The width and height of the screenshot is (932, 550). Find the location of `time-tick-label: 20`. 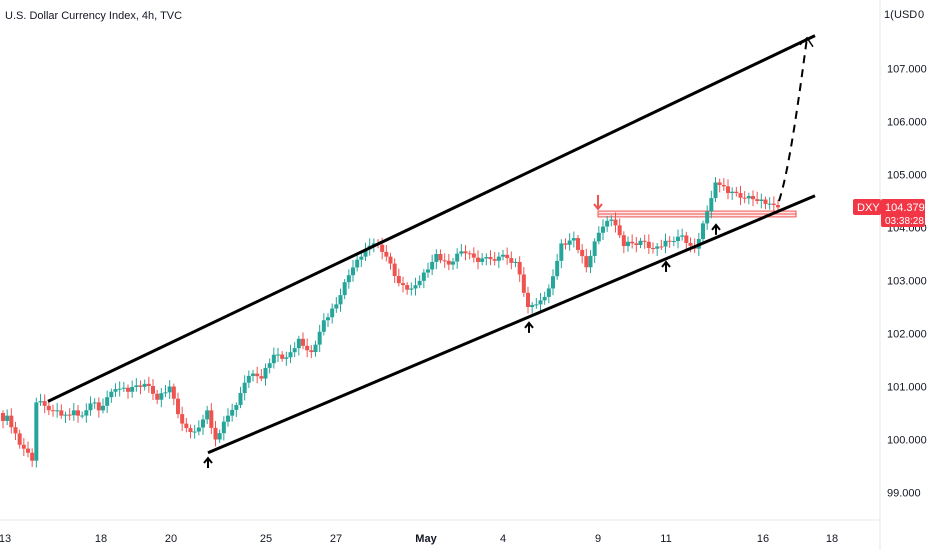

time-tick-label: 20 is located at coordinates (171, 539).